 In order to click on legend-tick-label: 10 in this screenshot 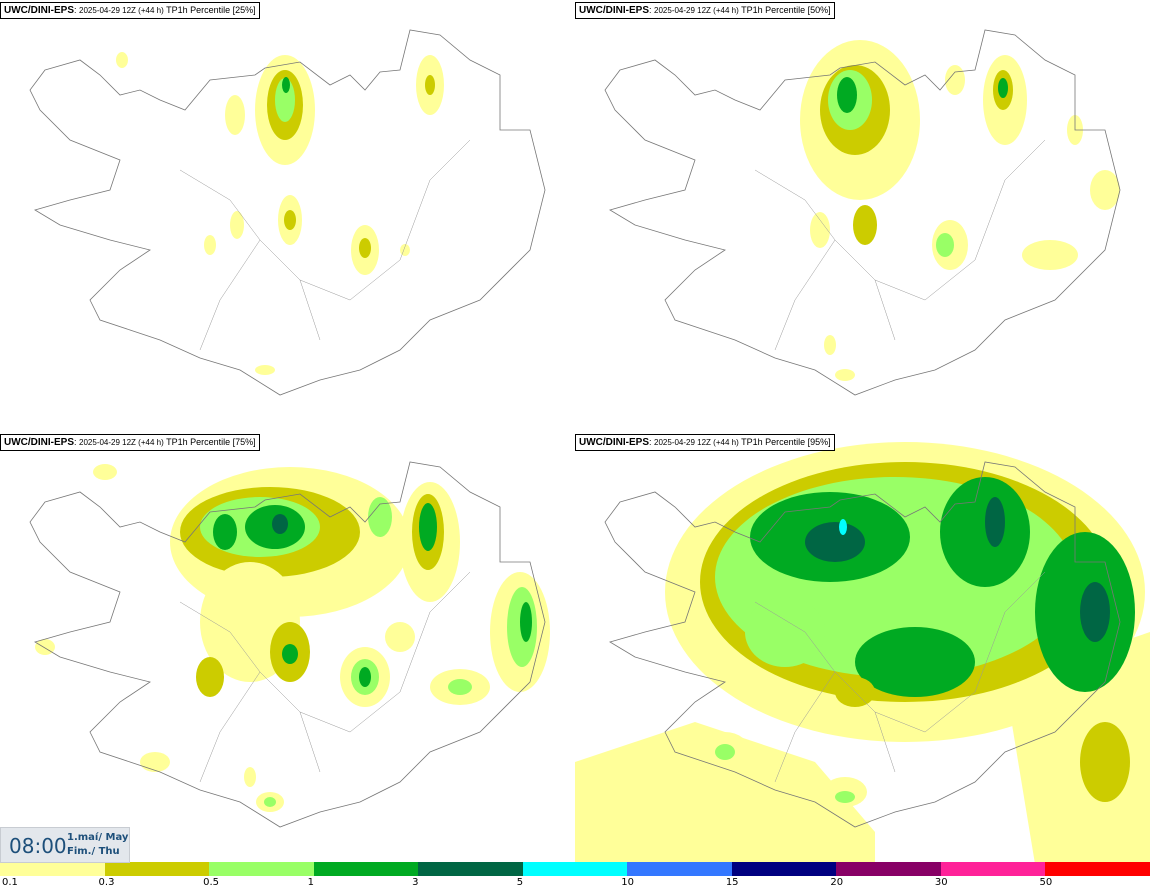, I will do `click(627, 882)`.